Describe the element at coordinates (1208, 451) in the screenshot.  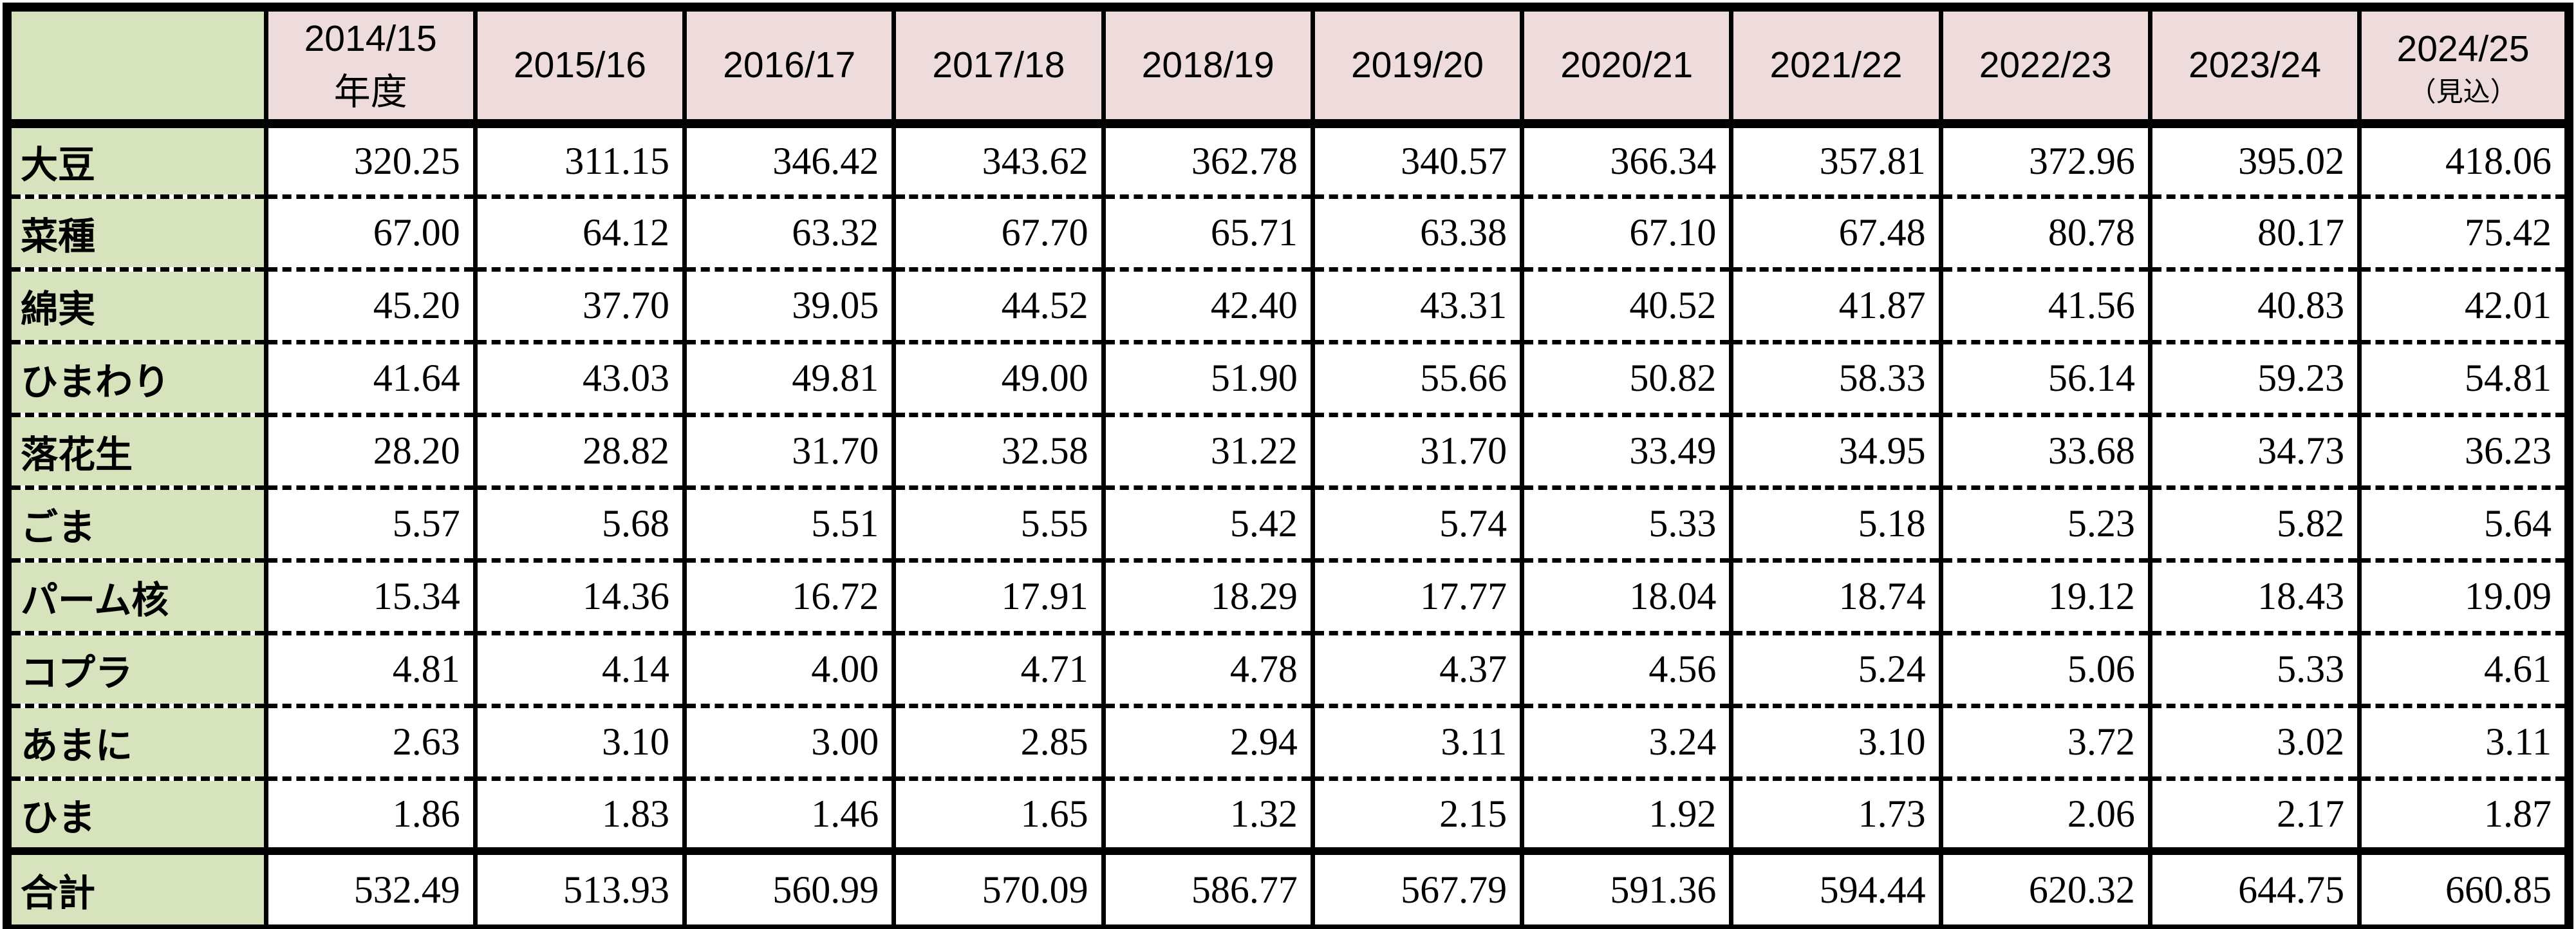
I see `value-cell: 31.22` at that location.